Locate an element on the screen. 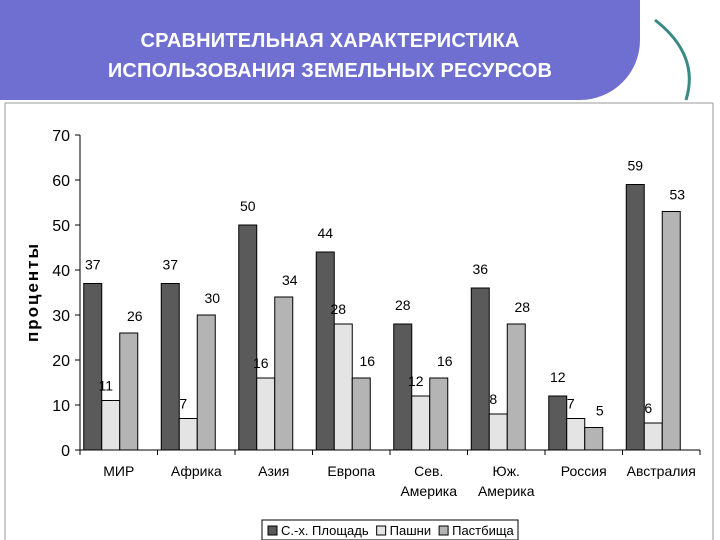 The width and height of the screenshot is (720, 540). data-label: 36 is located at coordinates (480, 269).